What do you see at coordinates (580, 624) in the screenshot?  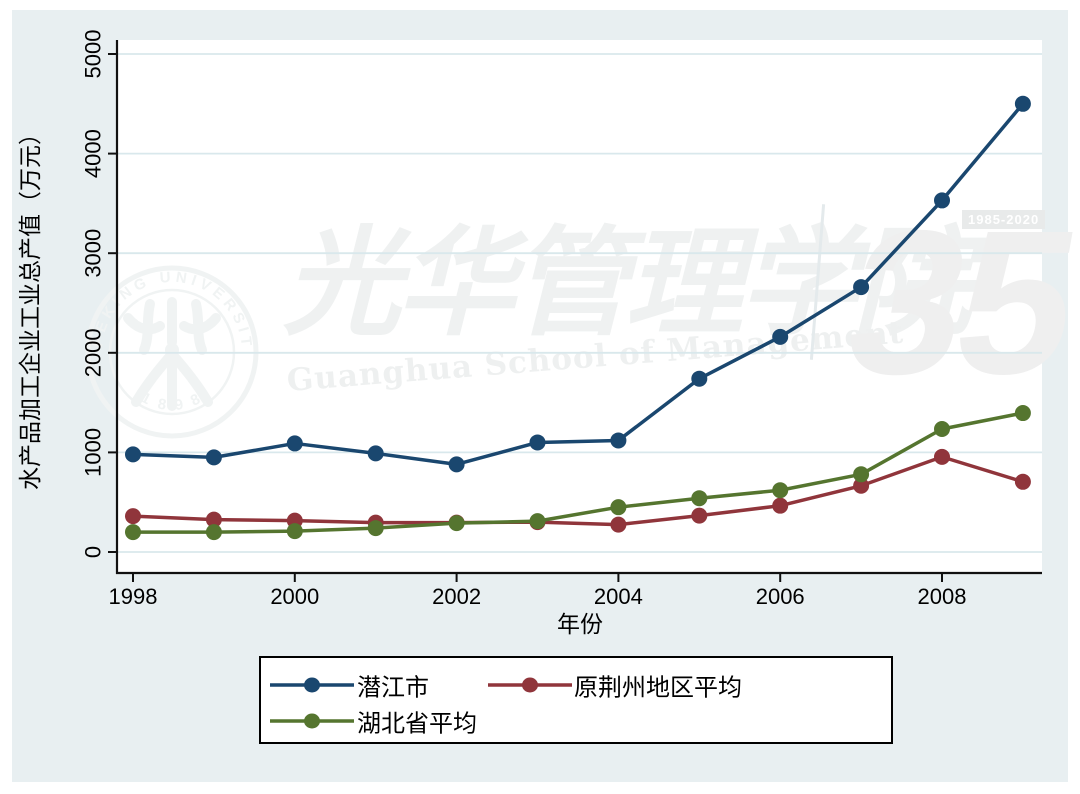 I see `x-axis-title: 年份` at bounding box center [580, 624].